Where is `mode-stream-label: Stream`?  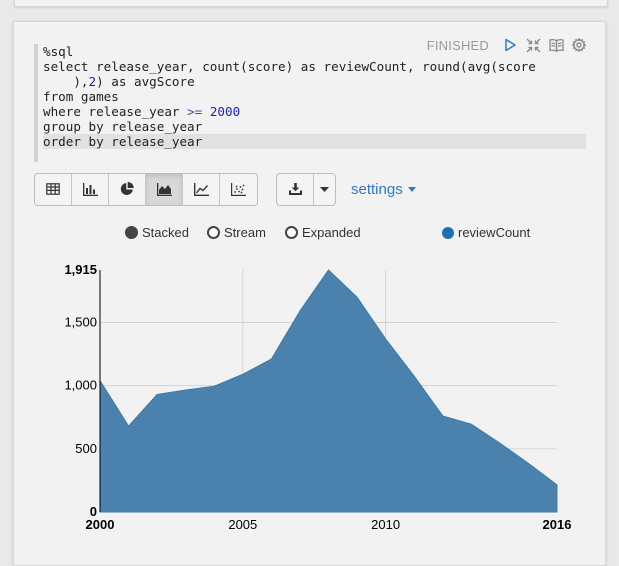 mode-stream-label: Stream is located at coordinates (245, 232).